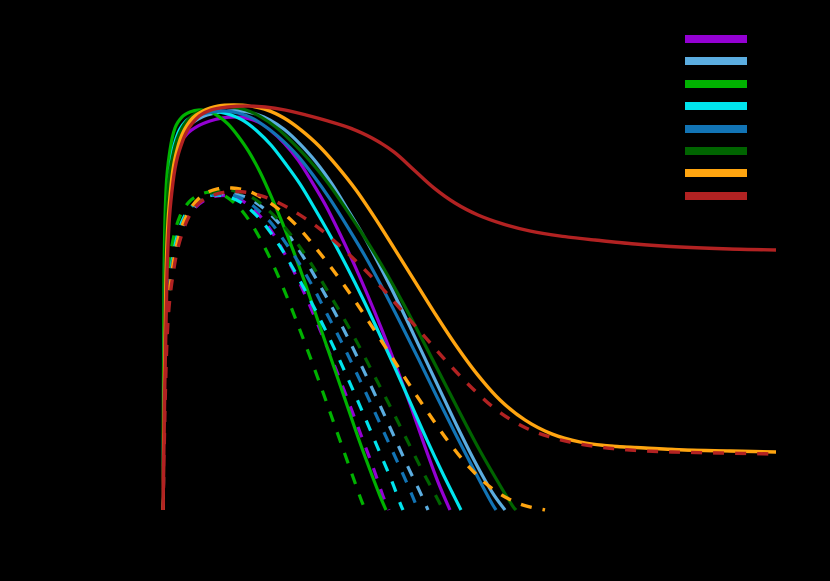 This screenshot has width=830, height=581. I want to click on legend-swatch-dark-green, so click(716, 150).